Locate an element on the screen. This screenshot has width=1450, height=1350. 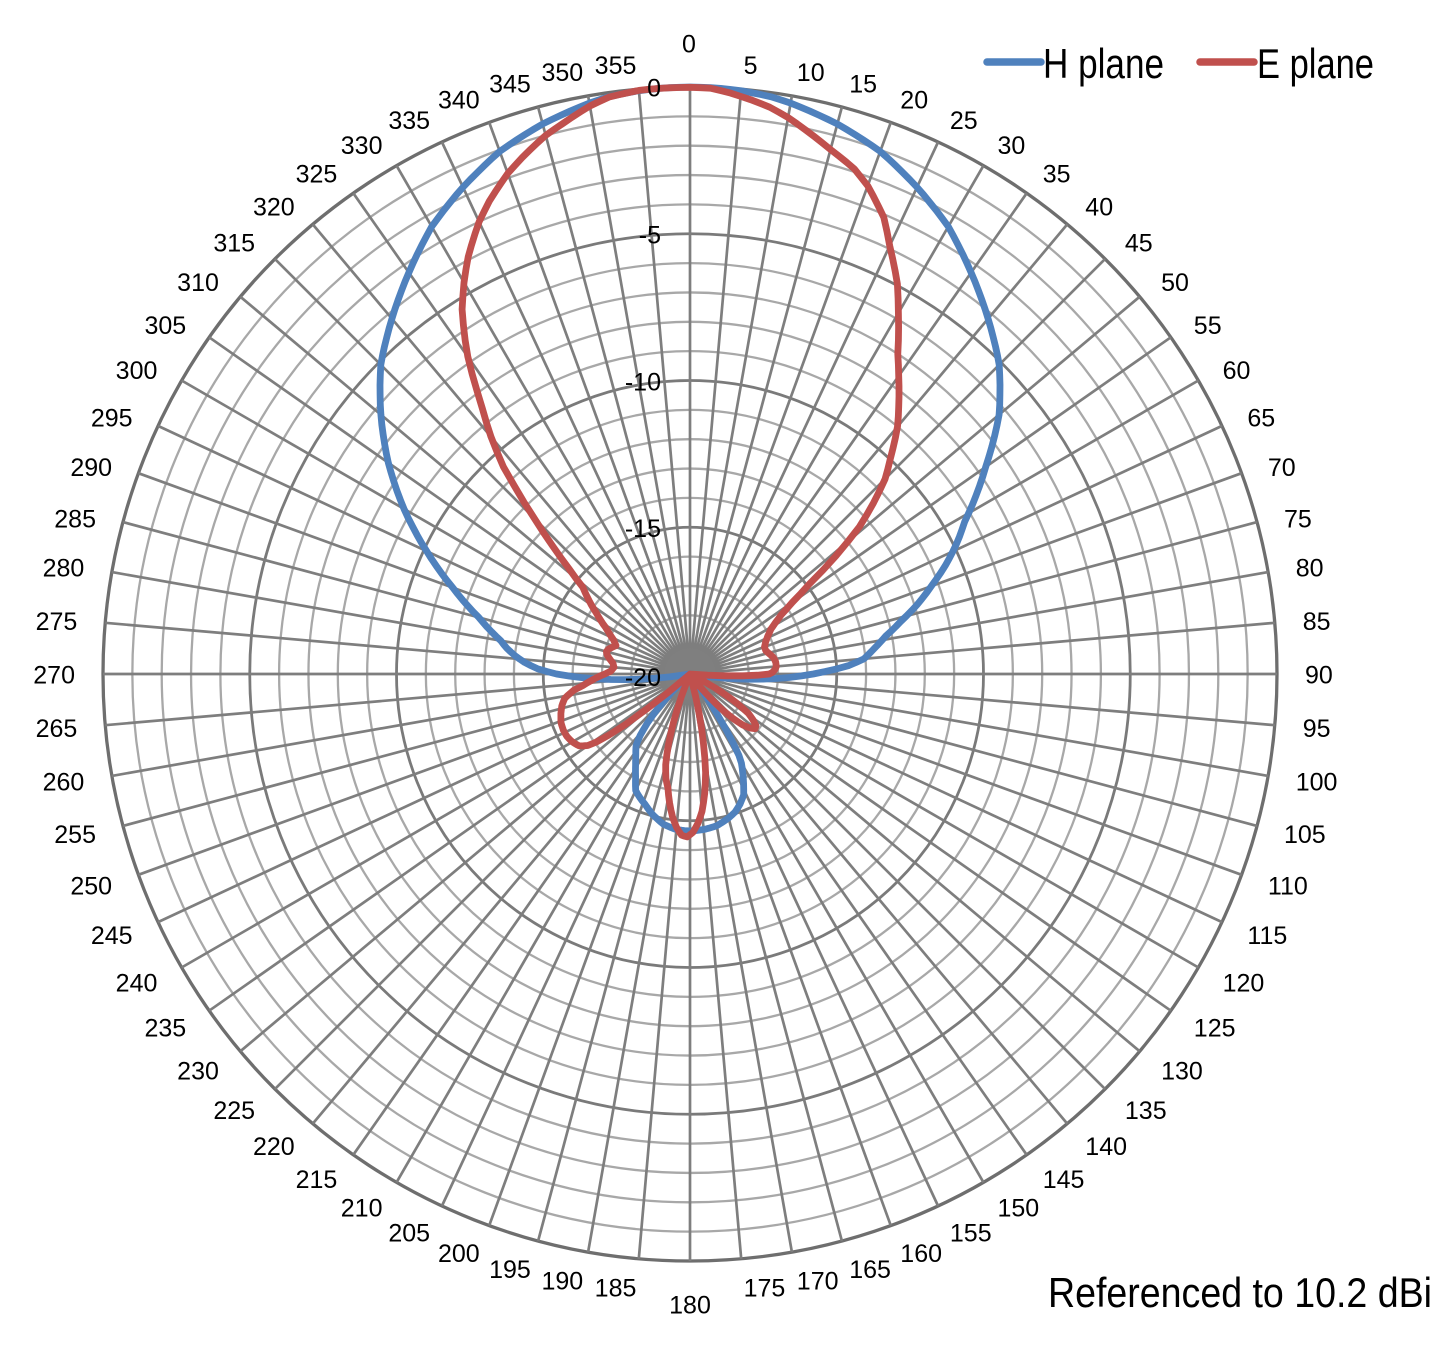
svg-text: 280 is located at coordinates (64, 569).